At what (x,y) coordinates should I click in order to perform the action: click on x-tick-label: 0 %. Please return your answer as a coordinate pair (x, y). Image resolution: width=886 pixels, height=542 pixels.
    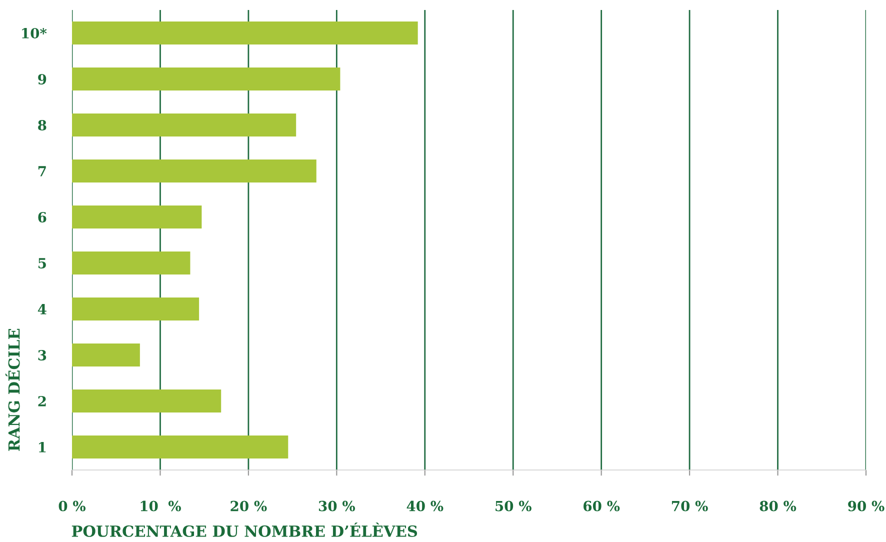
    Looking at the image, I should click on (72, 506).